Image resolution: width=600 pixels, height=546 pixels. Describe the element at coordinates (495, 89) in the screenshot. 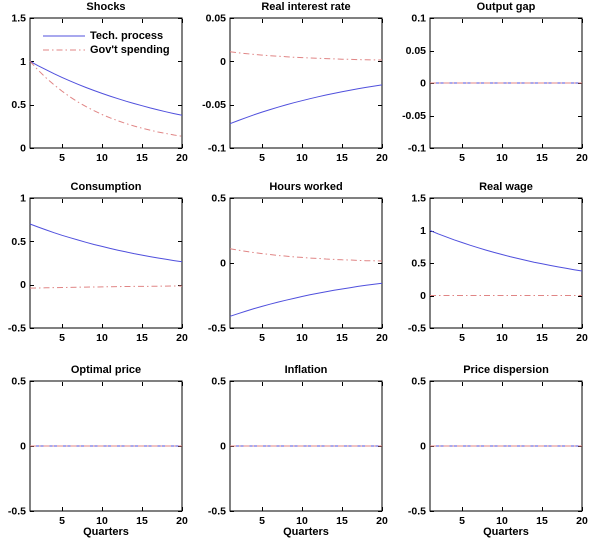

I see `plot-canvas-output-gap: 5 10 15 20 -0.1 -0.05 0 0.05 0.1` at that location.